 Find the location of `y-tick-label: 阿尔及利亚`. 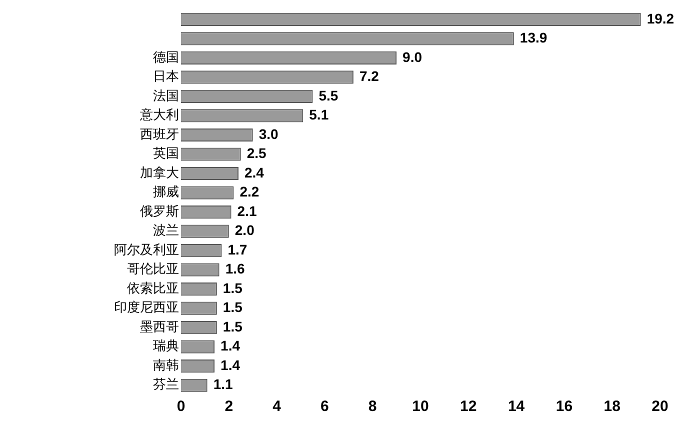

y-tick-label: 阿尔及利亚 is located at coordinates (146, 250).